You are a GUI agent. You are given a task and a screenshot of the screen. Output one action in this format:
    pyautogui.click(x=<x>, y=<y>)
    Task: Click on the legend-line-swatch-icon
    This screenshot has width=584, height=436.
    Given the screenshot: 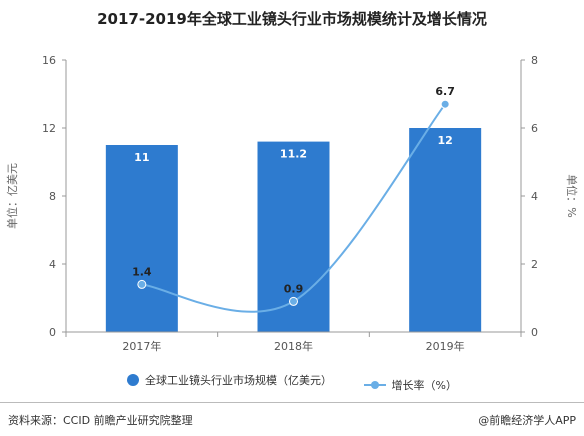 What is the action you would take?
    pyautogui.click(x=374, y=385)
    